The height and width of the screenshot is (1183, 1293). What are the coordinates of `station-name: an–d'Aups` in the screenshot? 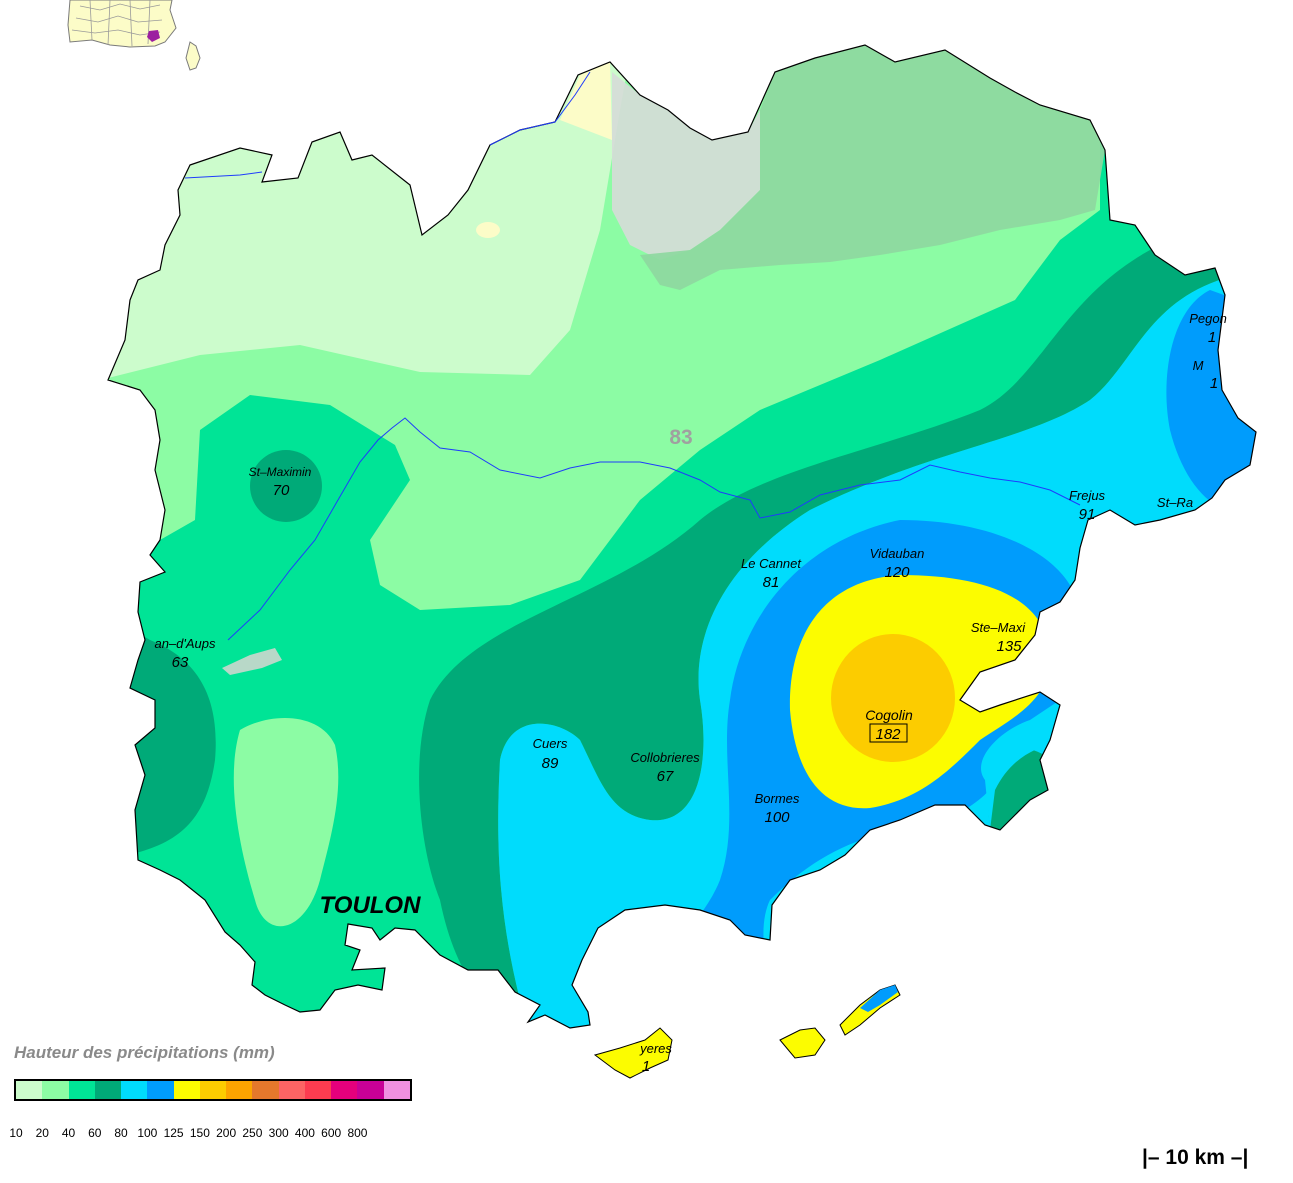 It's located at (185, 643).